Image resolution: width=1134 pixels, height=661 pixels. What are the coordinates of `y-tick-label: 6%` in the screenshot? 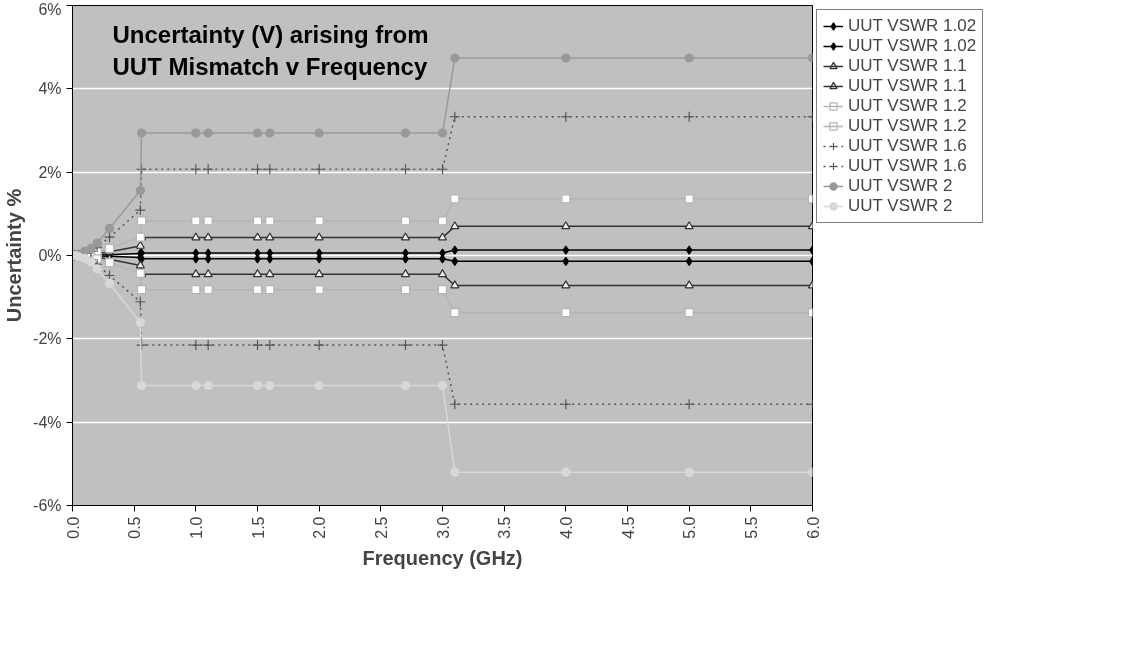 It's located at (50, 9).